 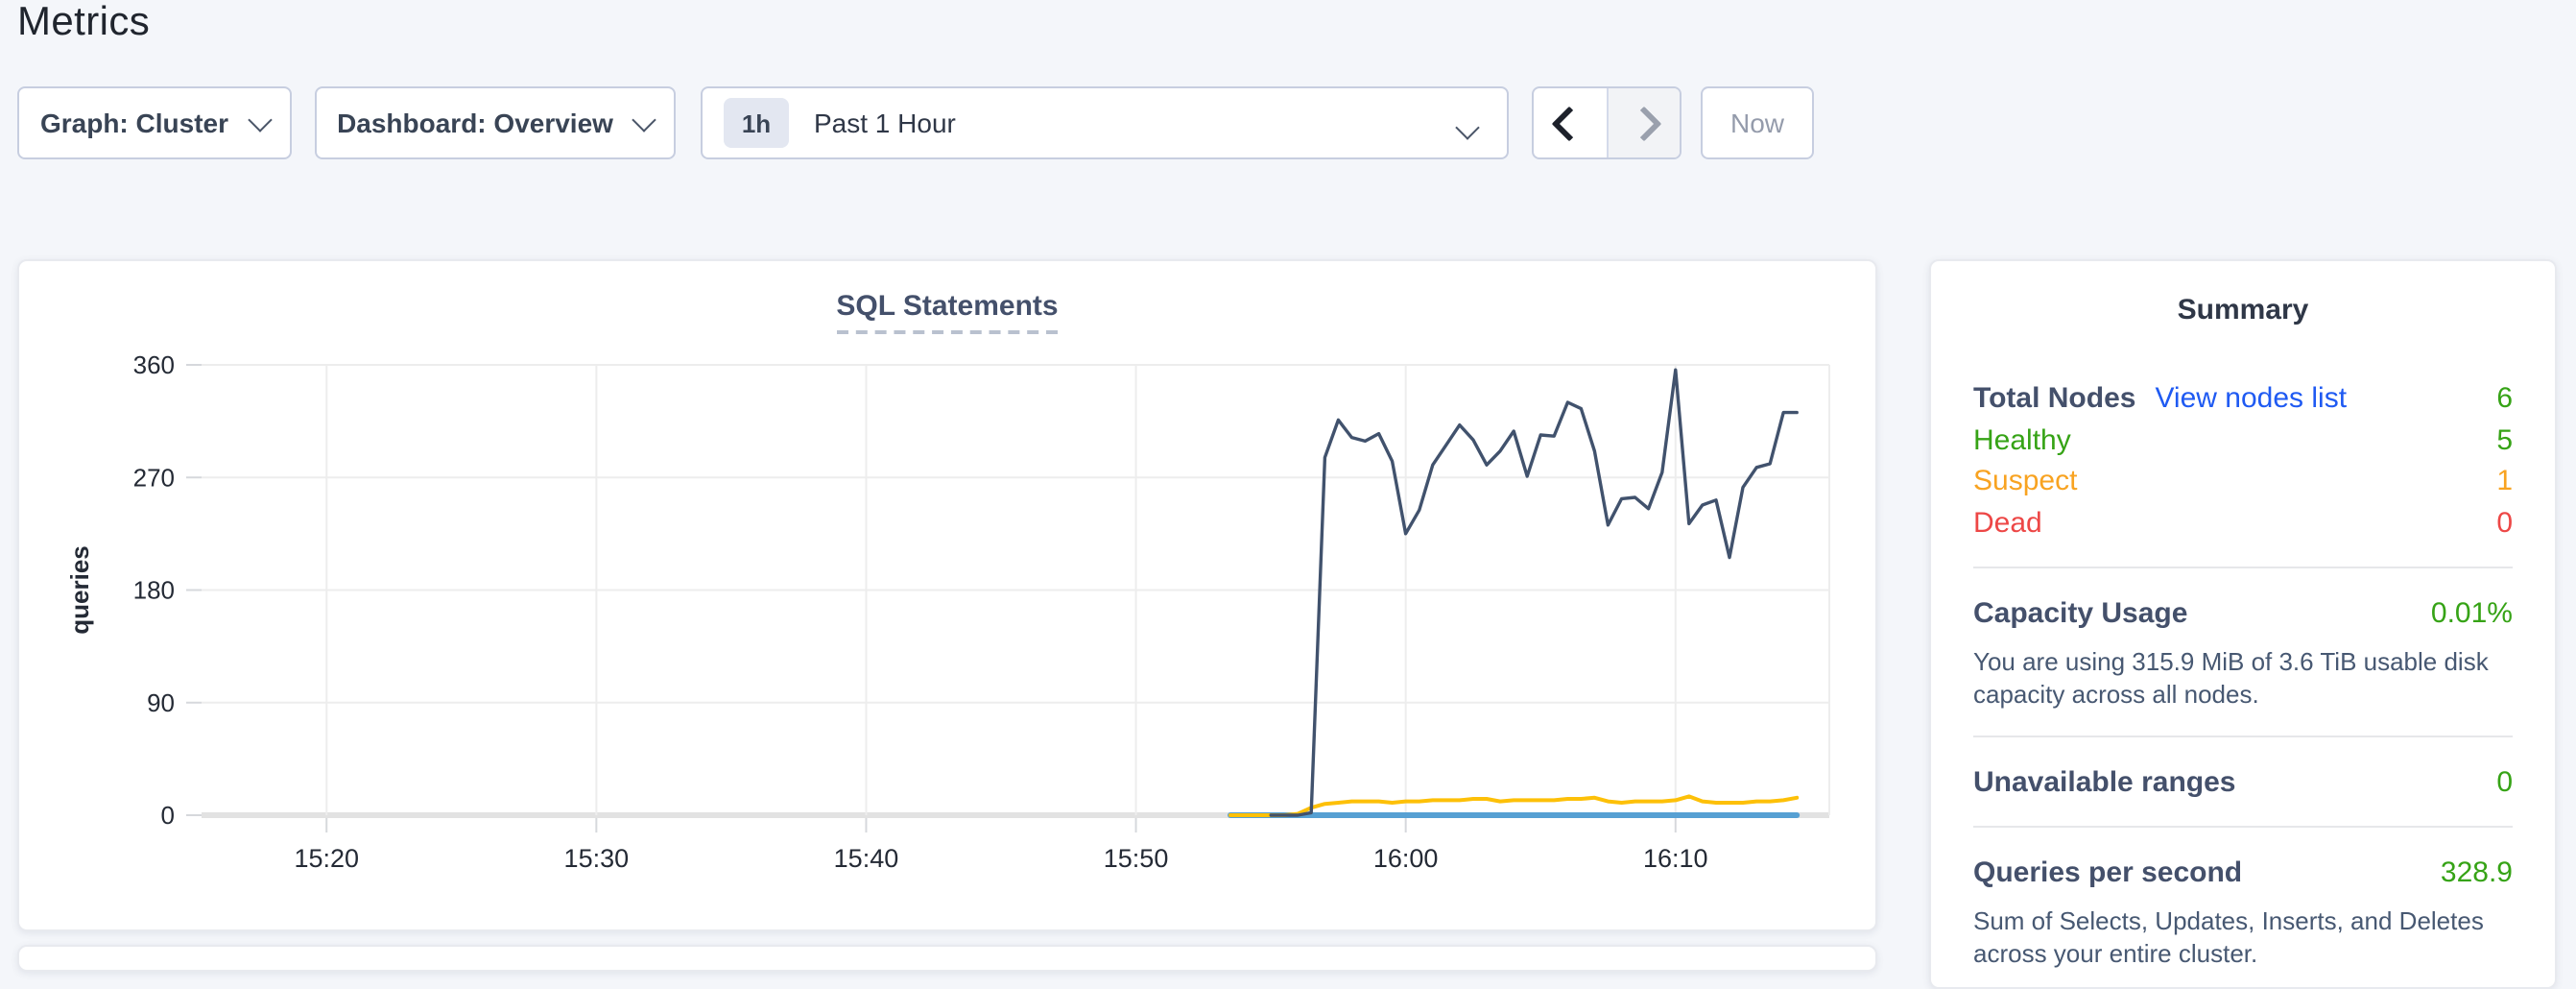 I want to click on now-button: Now, so click(x=1757, y=122).